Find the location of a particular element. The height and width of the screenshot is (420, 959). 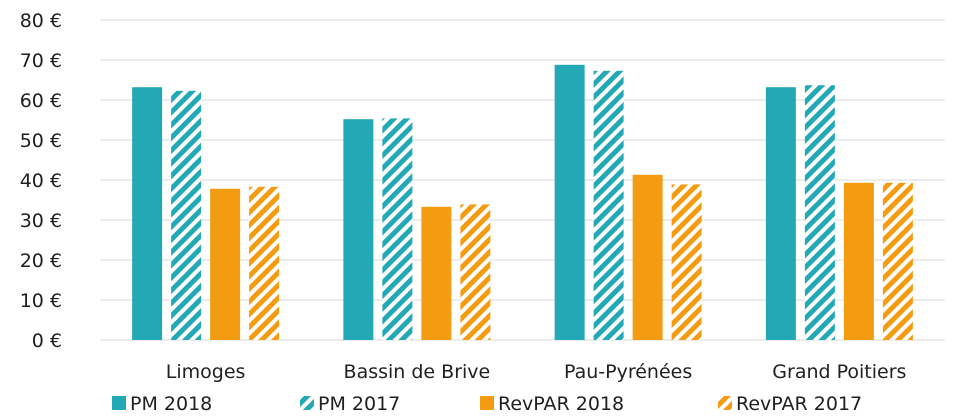

bar-pm-2017-grand-poitiers is located at coordinates (819, 212).